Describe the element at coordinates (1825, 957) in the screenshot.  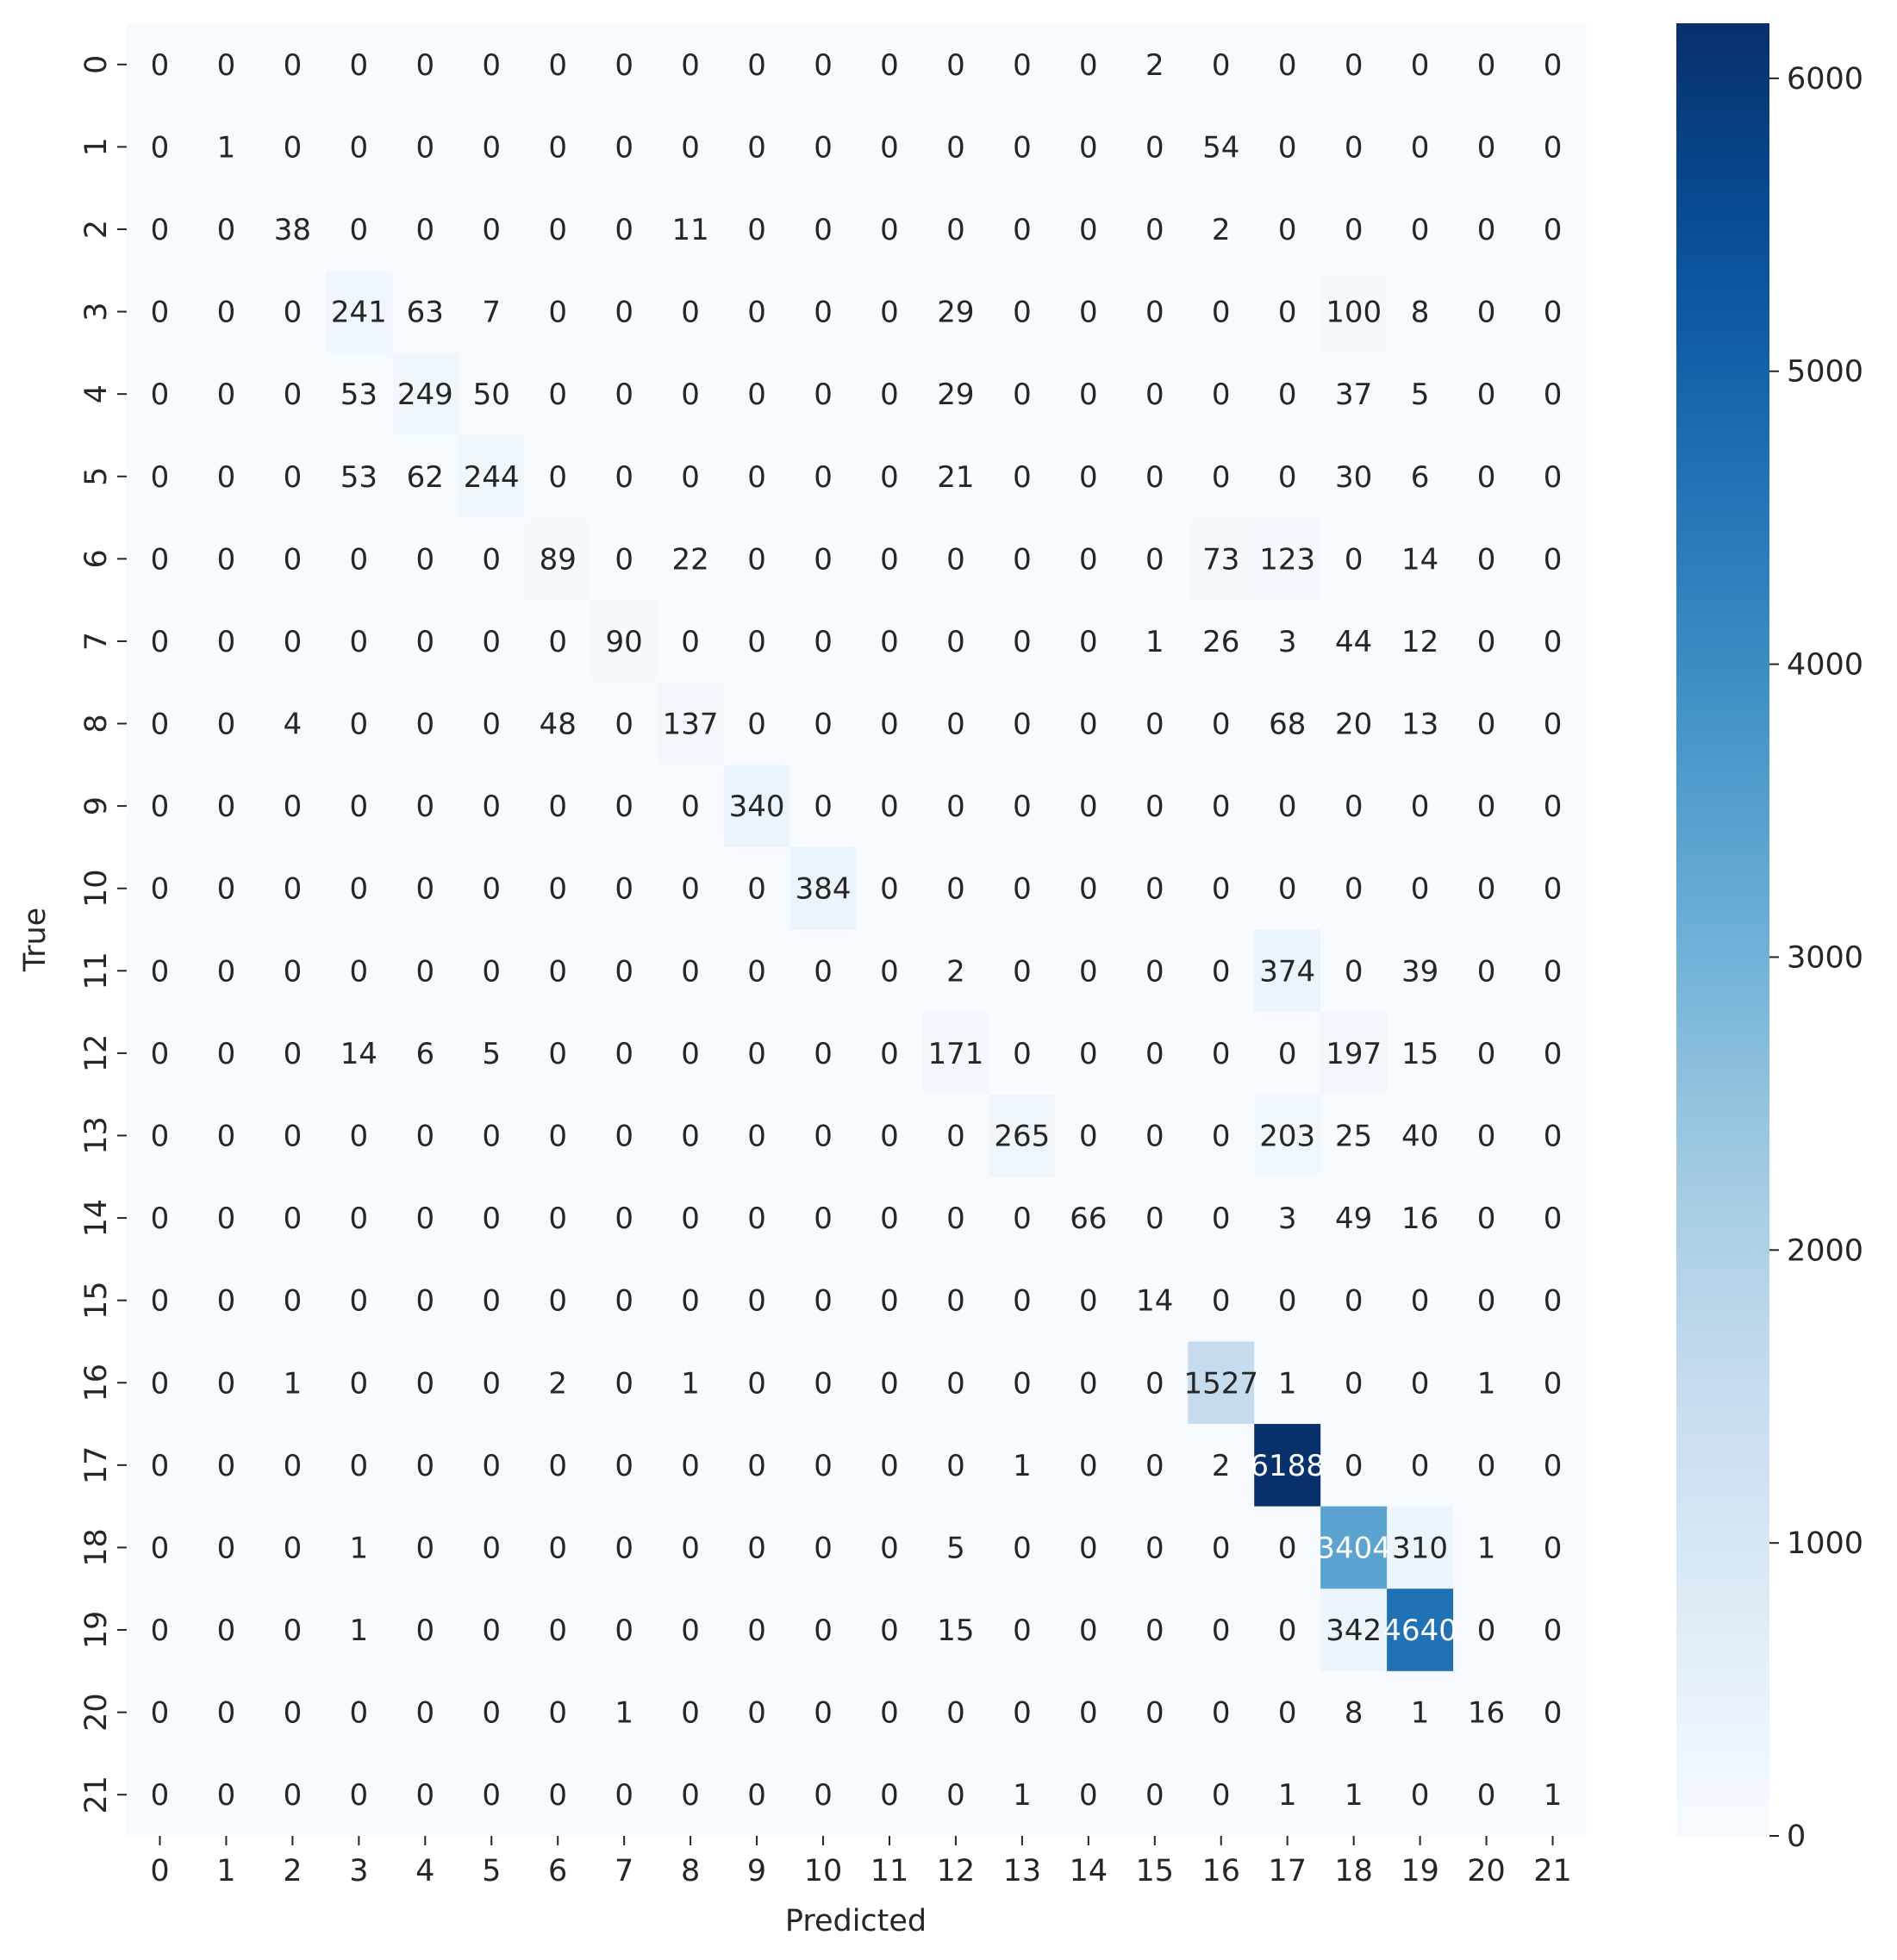
I see `colorbar-tick-label: 3000` at that location.